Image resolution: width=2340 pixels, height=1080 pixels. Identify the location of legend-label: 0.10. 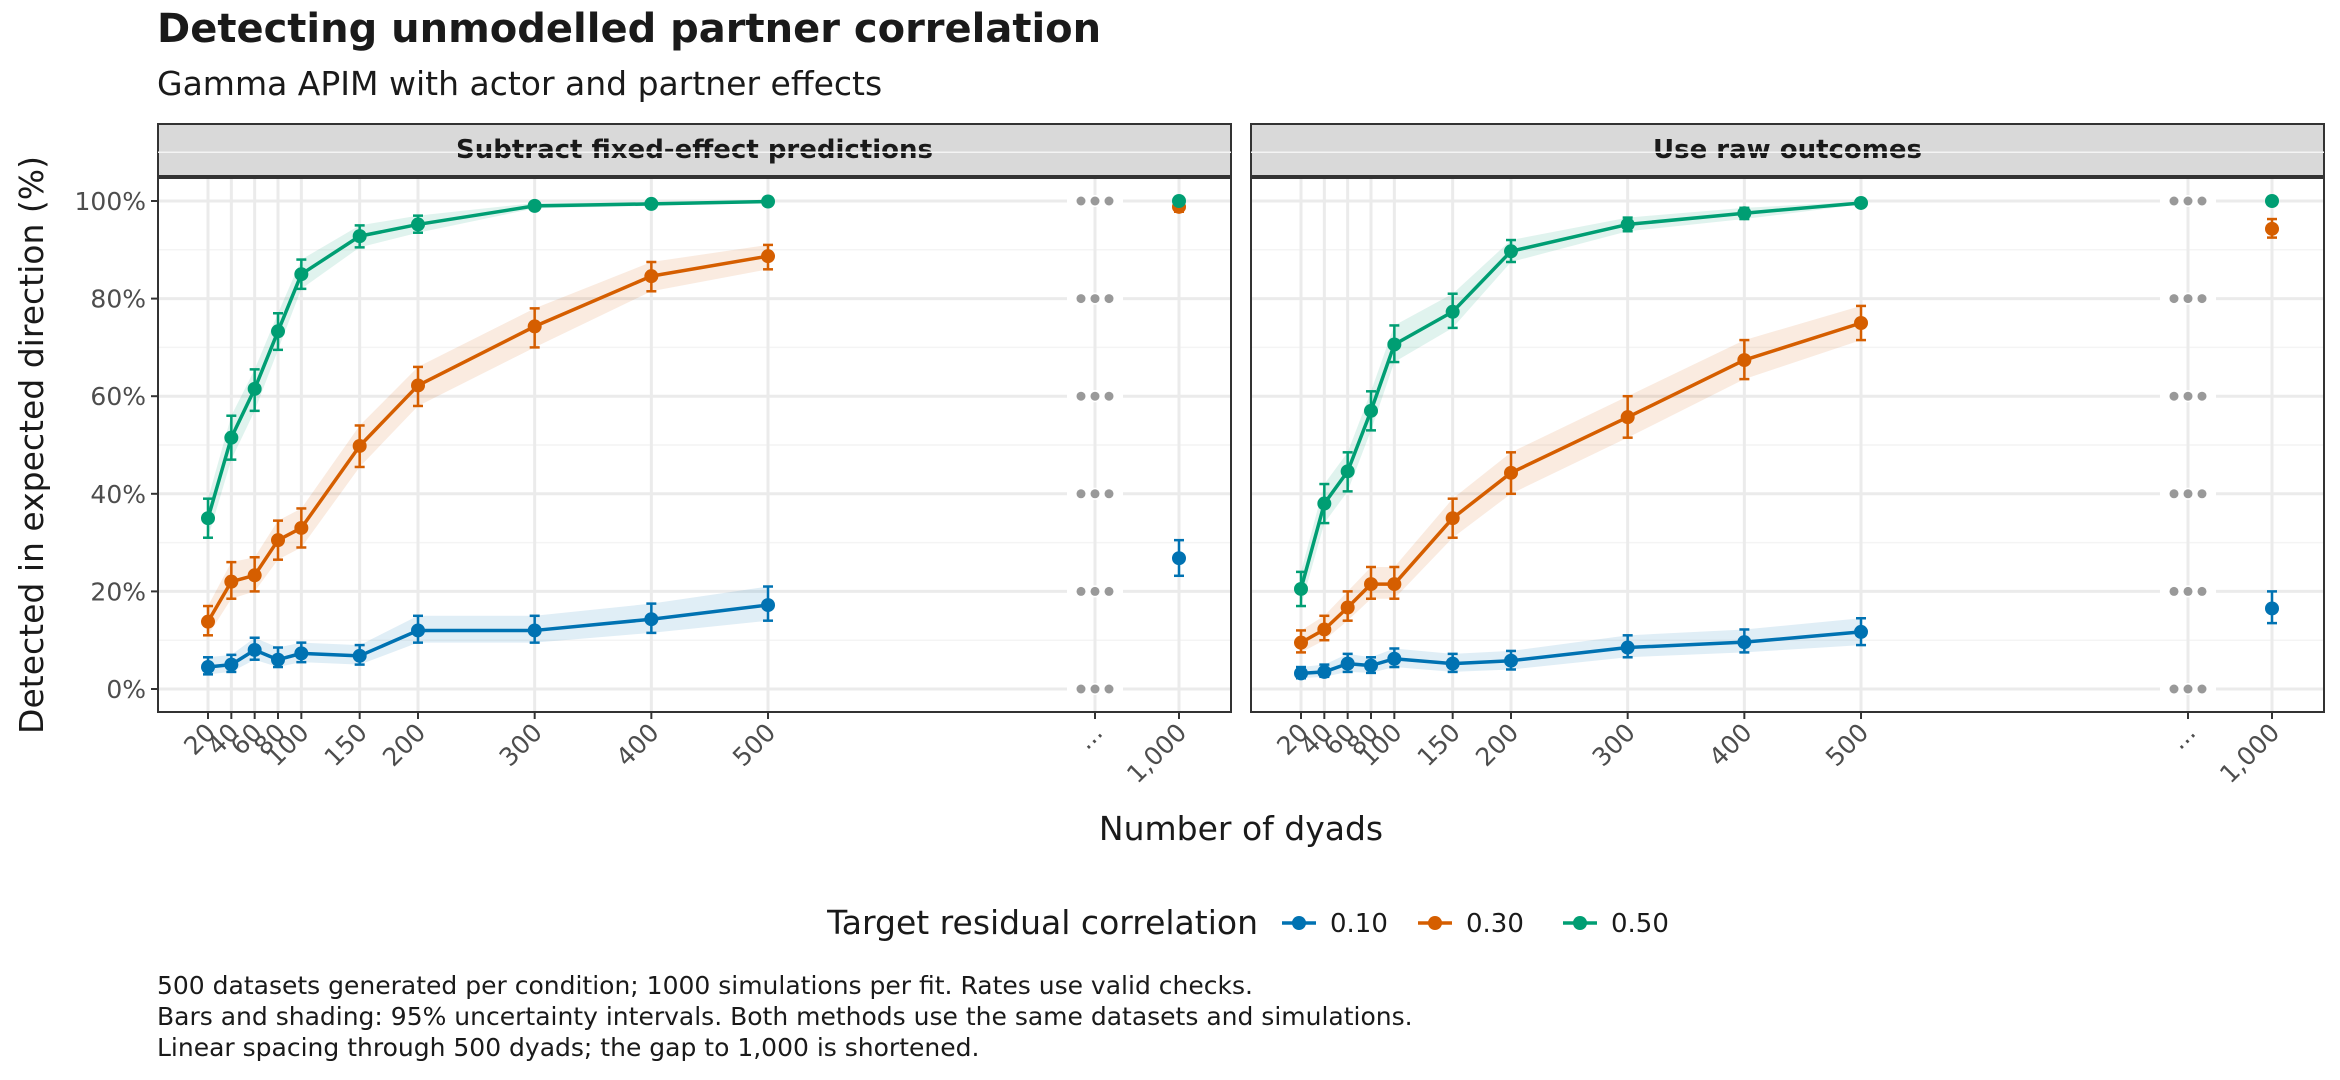
(1359, 924).